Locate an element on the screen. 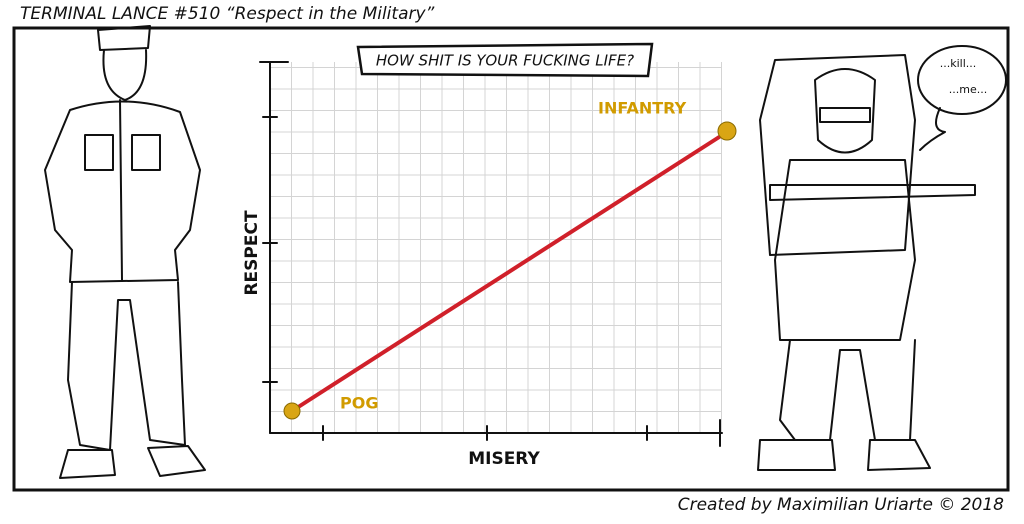  x-axis-label: MISERY is located at coordinates (504, 459).